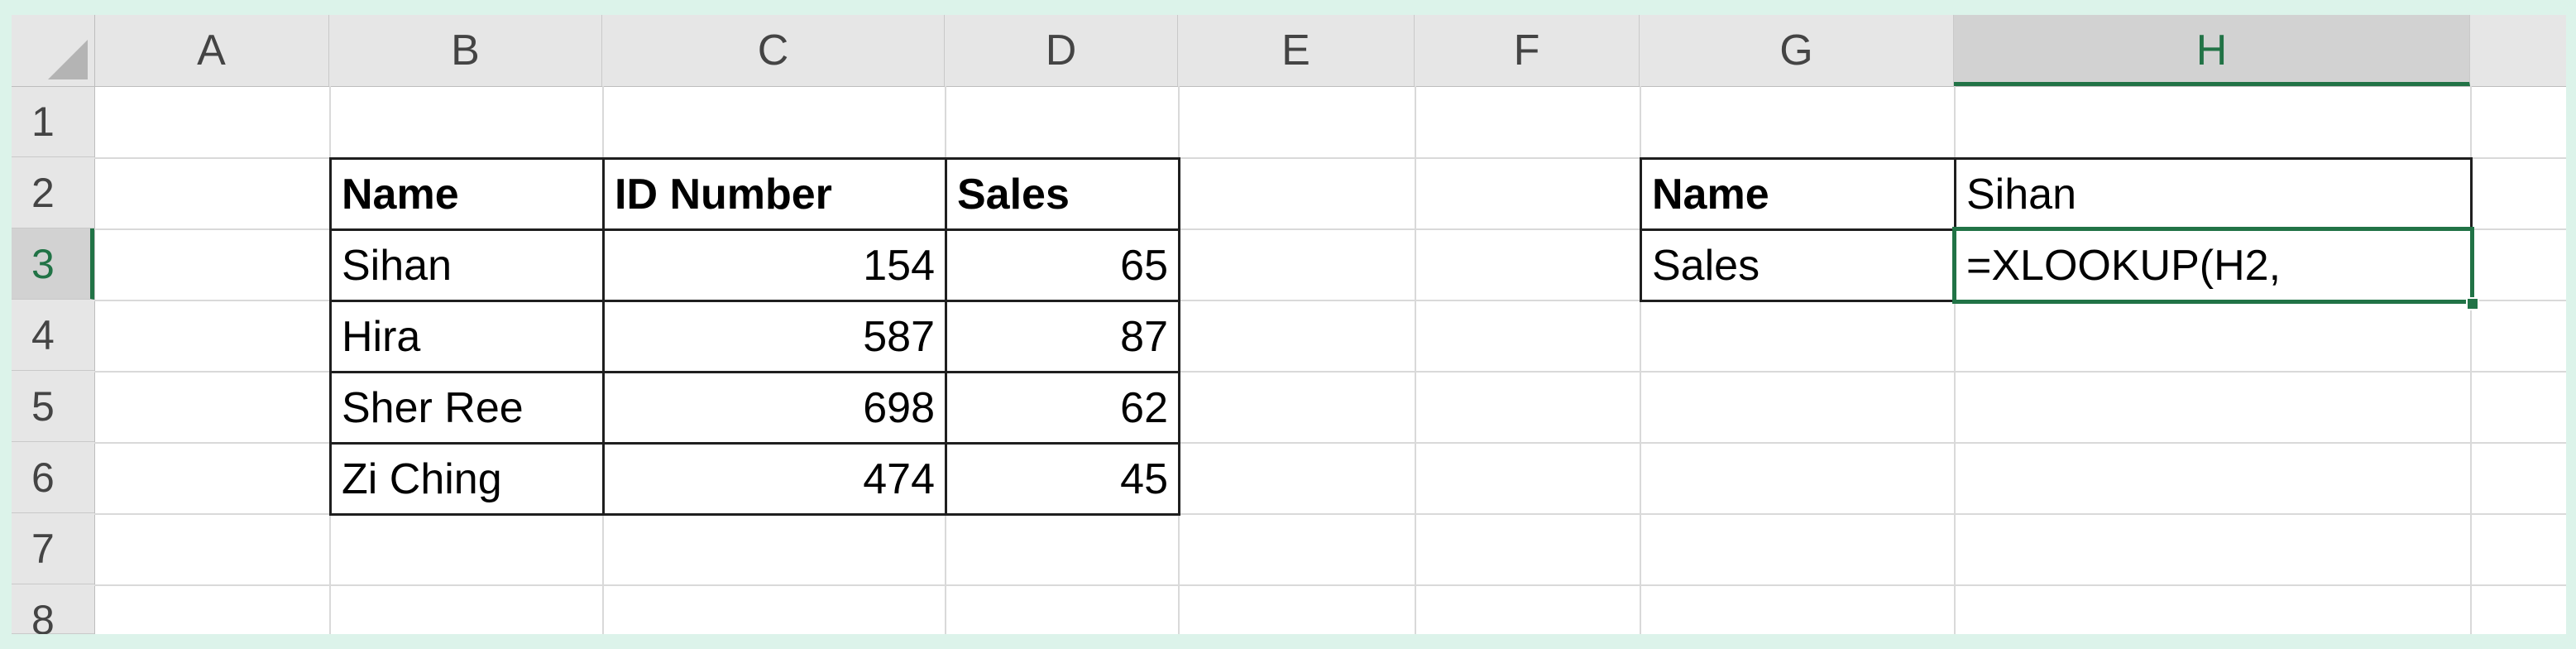  What do you see at coordinates (1062, 265) in the screenshot?
I see `table-cell-sales: 65` at bounding box center [1062, 265].